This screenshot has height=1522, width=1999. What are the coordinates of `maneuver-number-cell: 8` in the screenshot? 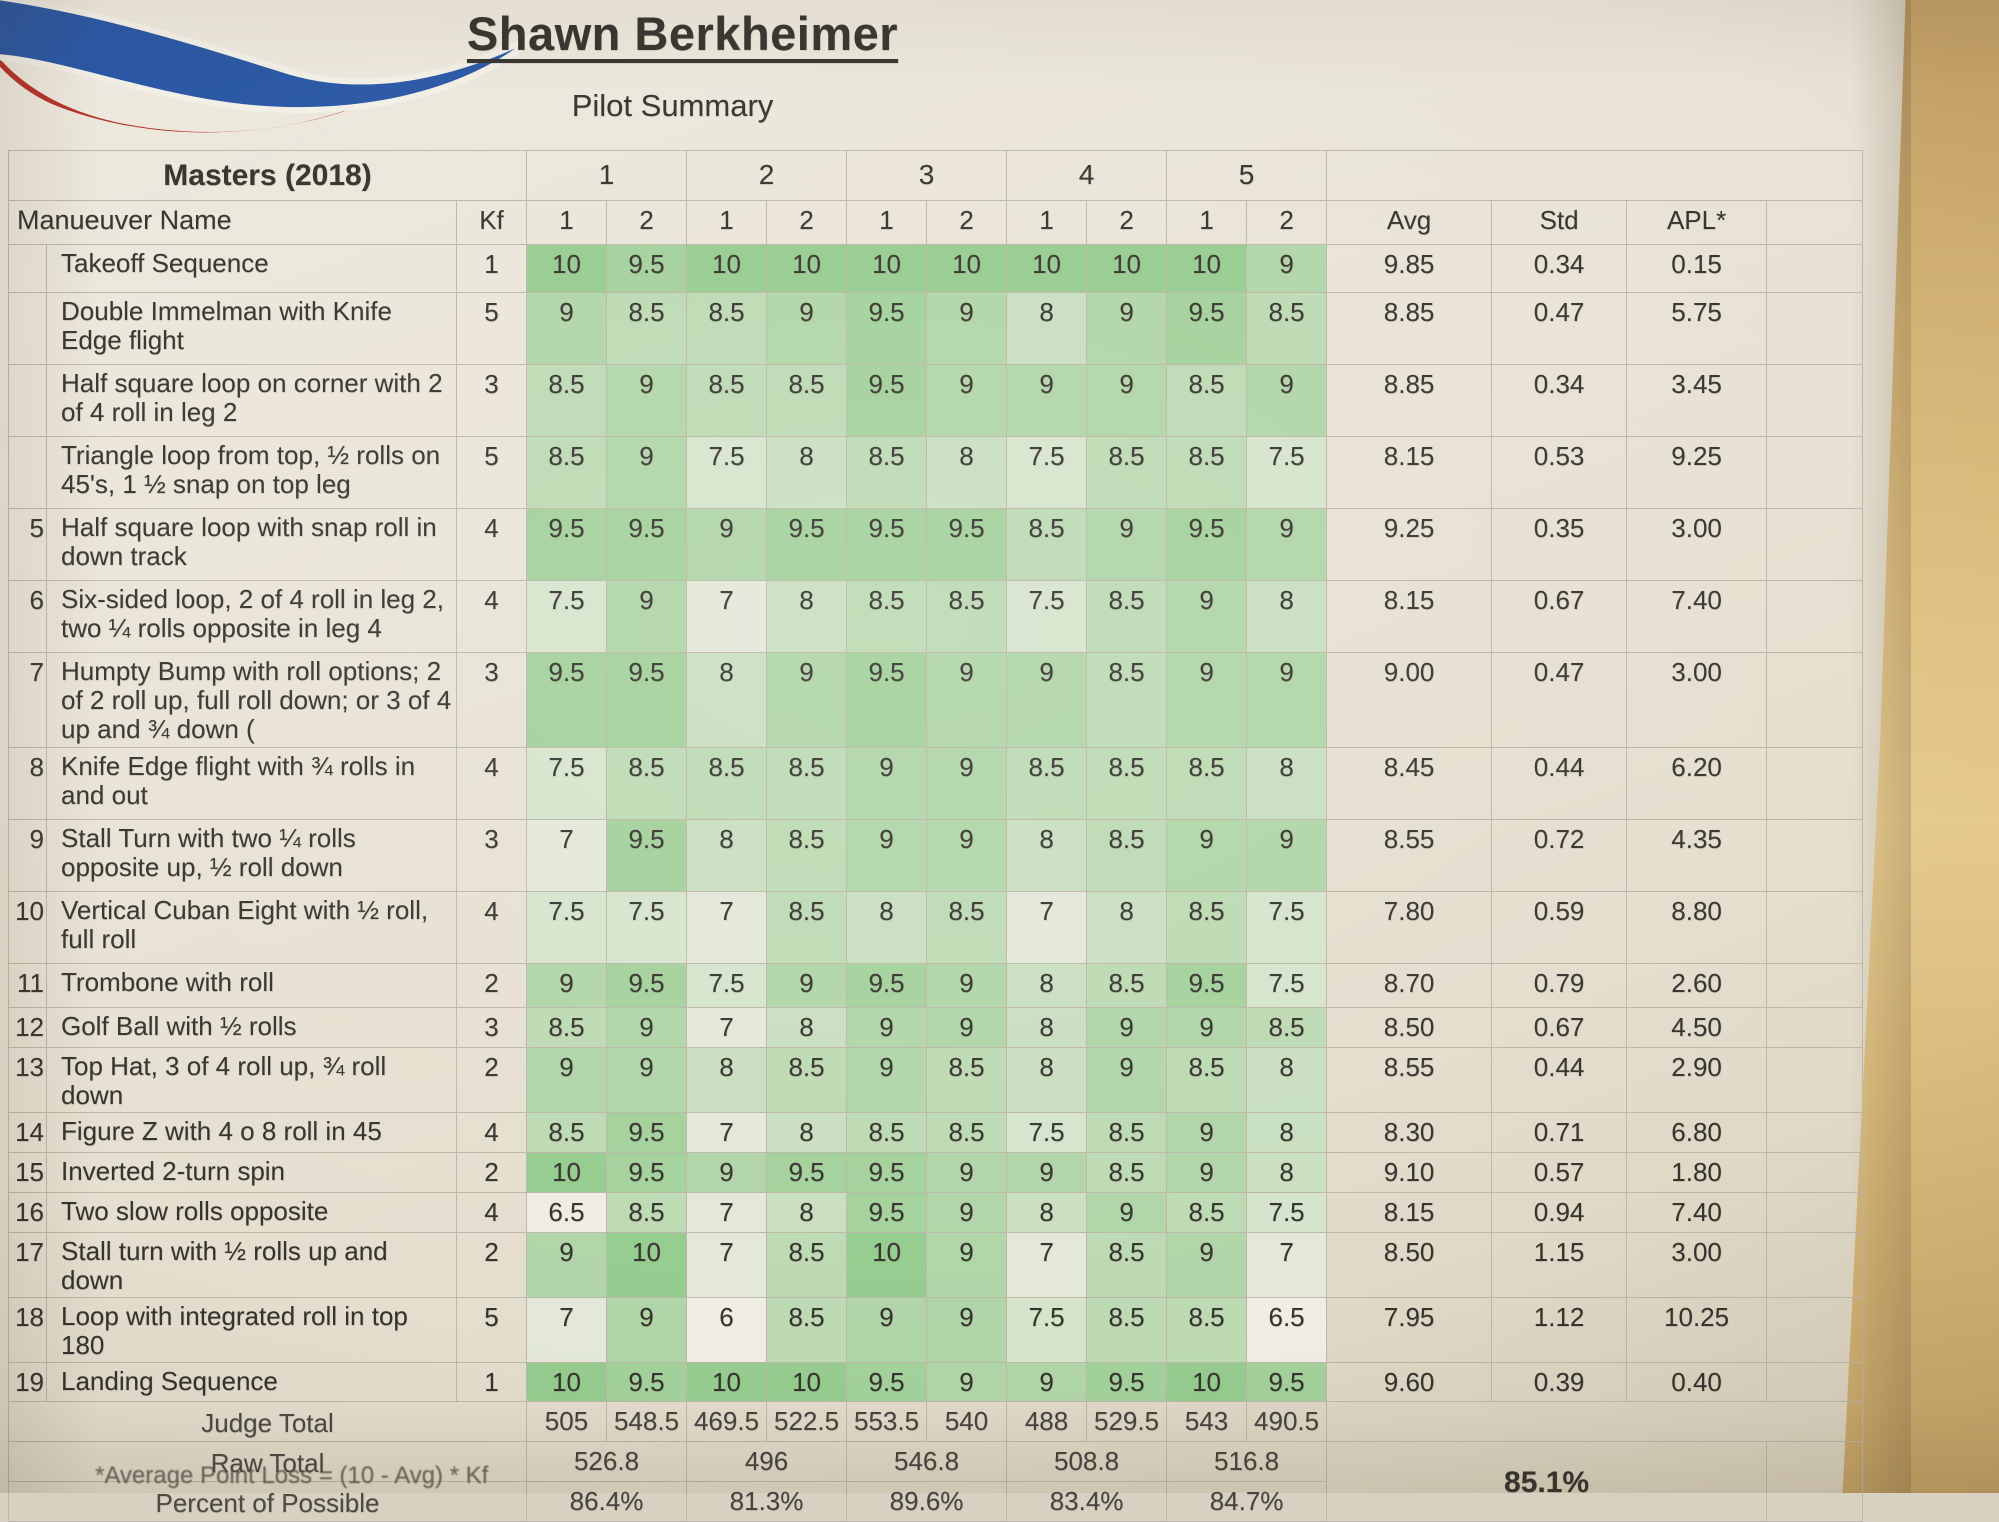 It's located at (27, 783).